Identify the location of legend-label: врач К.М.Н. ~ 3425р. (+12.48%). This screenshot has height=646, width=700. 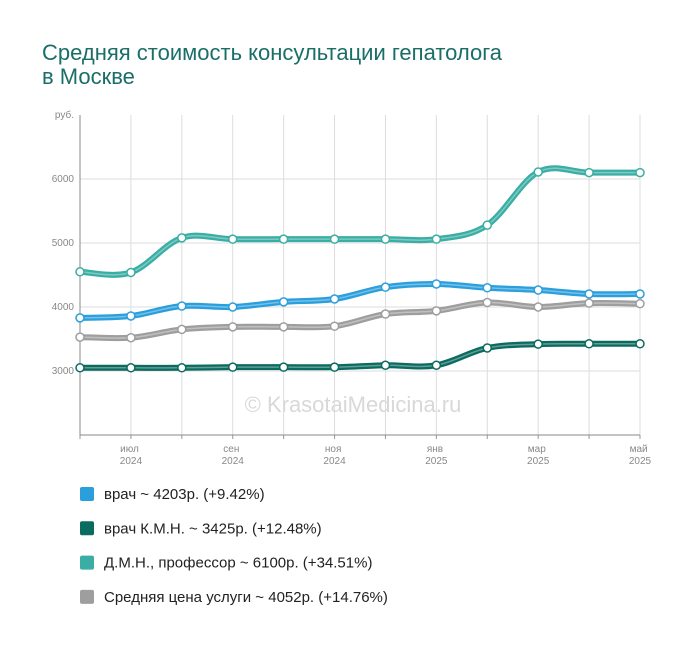
(213, 528).